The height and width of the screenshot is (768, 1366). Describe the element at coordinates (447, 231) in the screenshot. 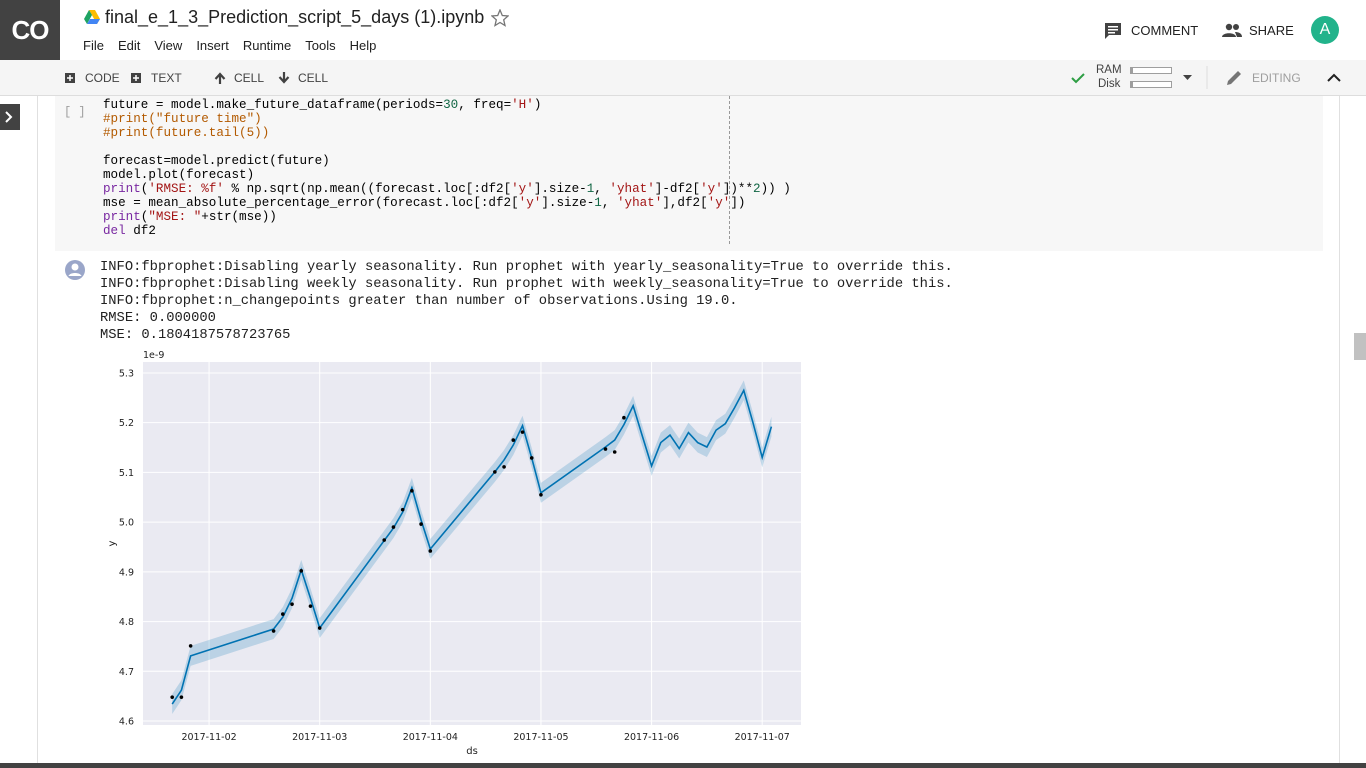

I see `code-line: del df2` at that location.